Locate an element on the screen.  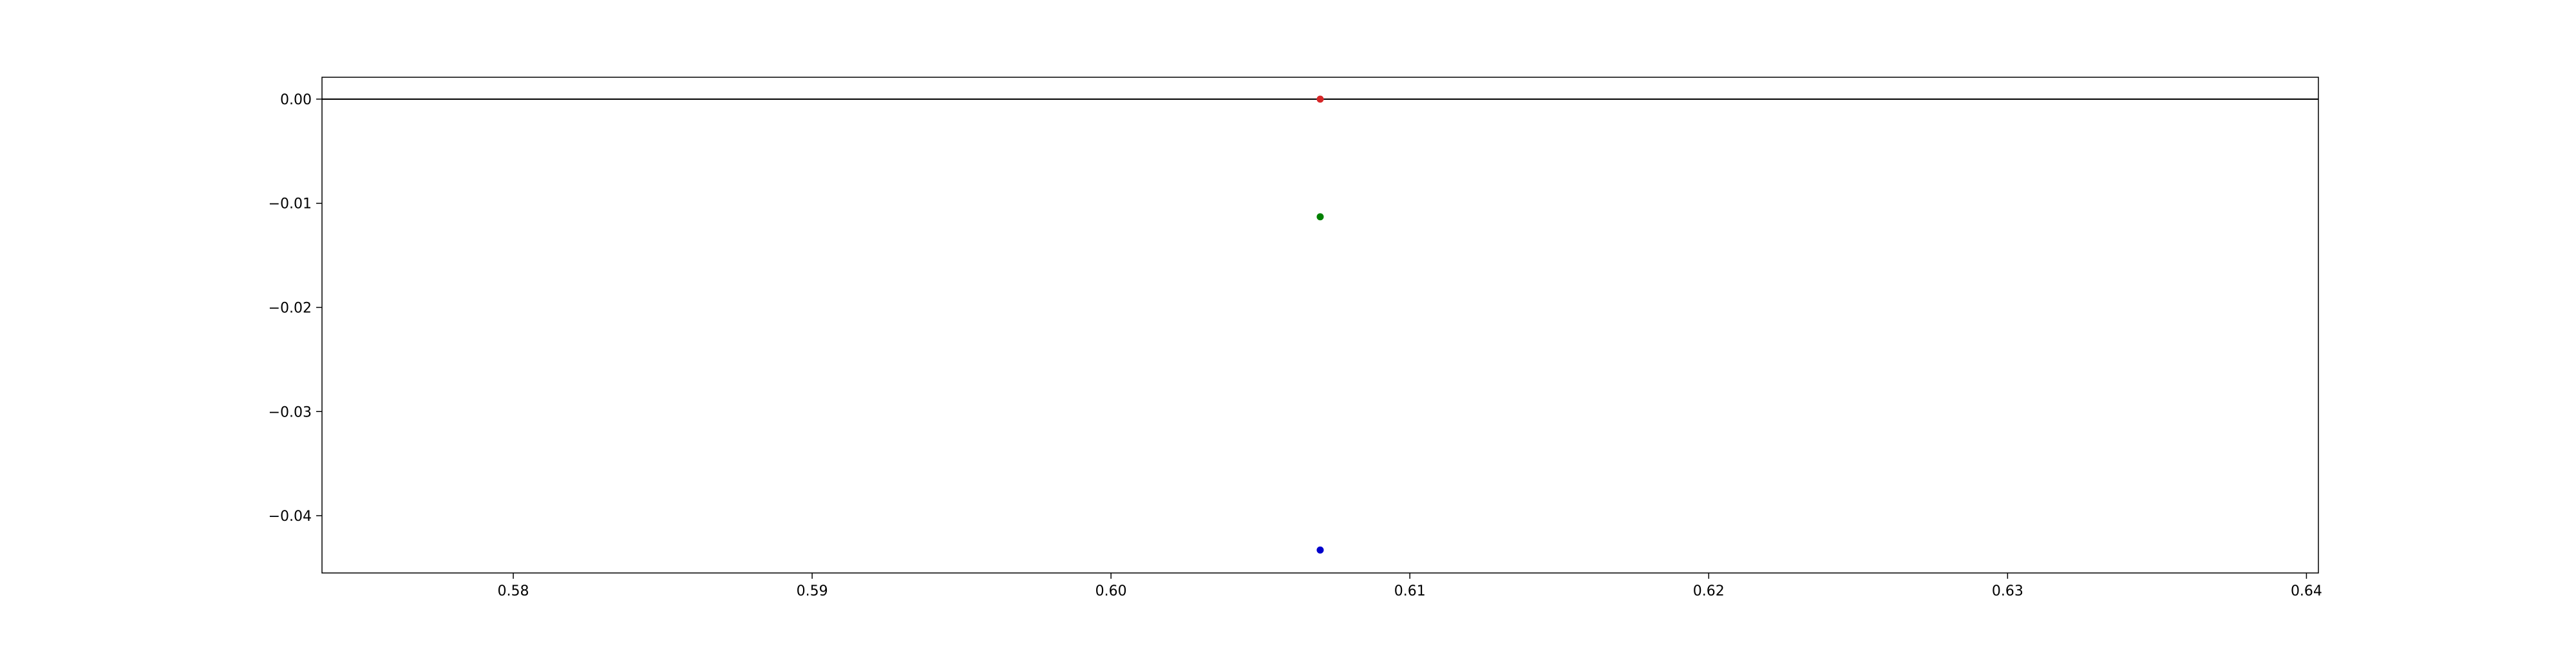
x-axis: 0.58 0.59 0.60 0.61 0.62 0.63 0.64 is located at coordinates (1410, 586).